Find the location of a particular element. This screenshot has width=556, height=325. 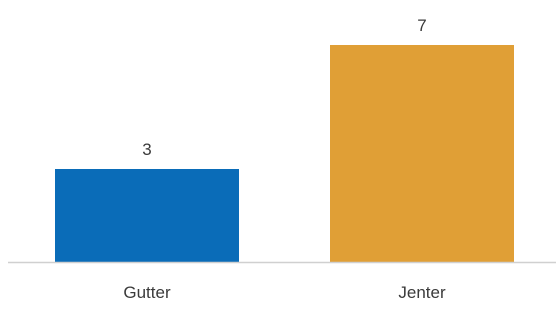

x-tick-label-gutter: Gutter is located at coordinates (147, 292).